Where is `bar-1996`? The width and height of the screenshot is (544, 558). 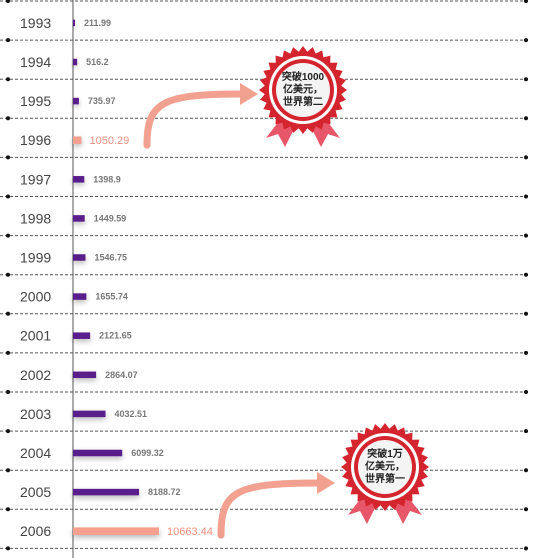 bar-1996 is located at coordinates (77, 140).